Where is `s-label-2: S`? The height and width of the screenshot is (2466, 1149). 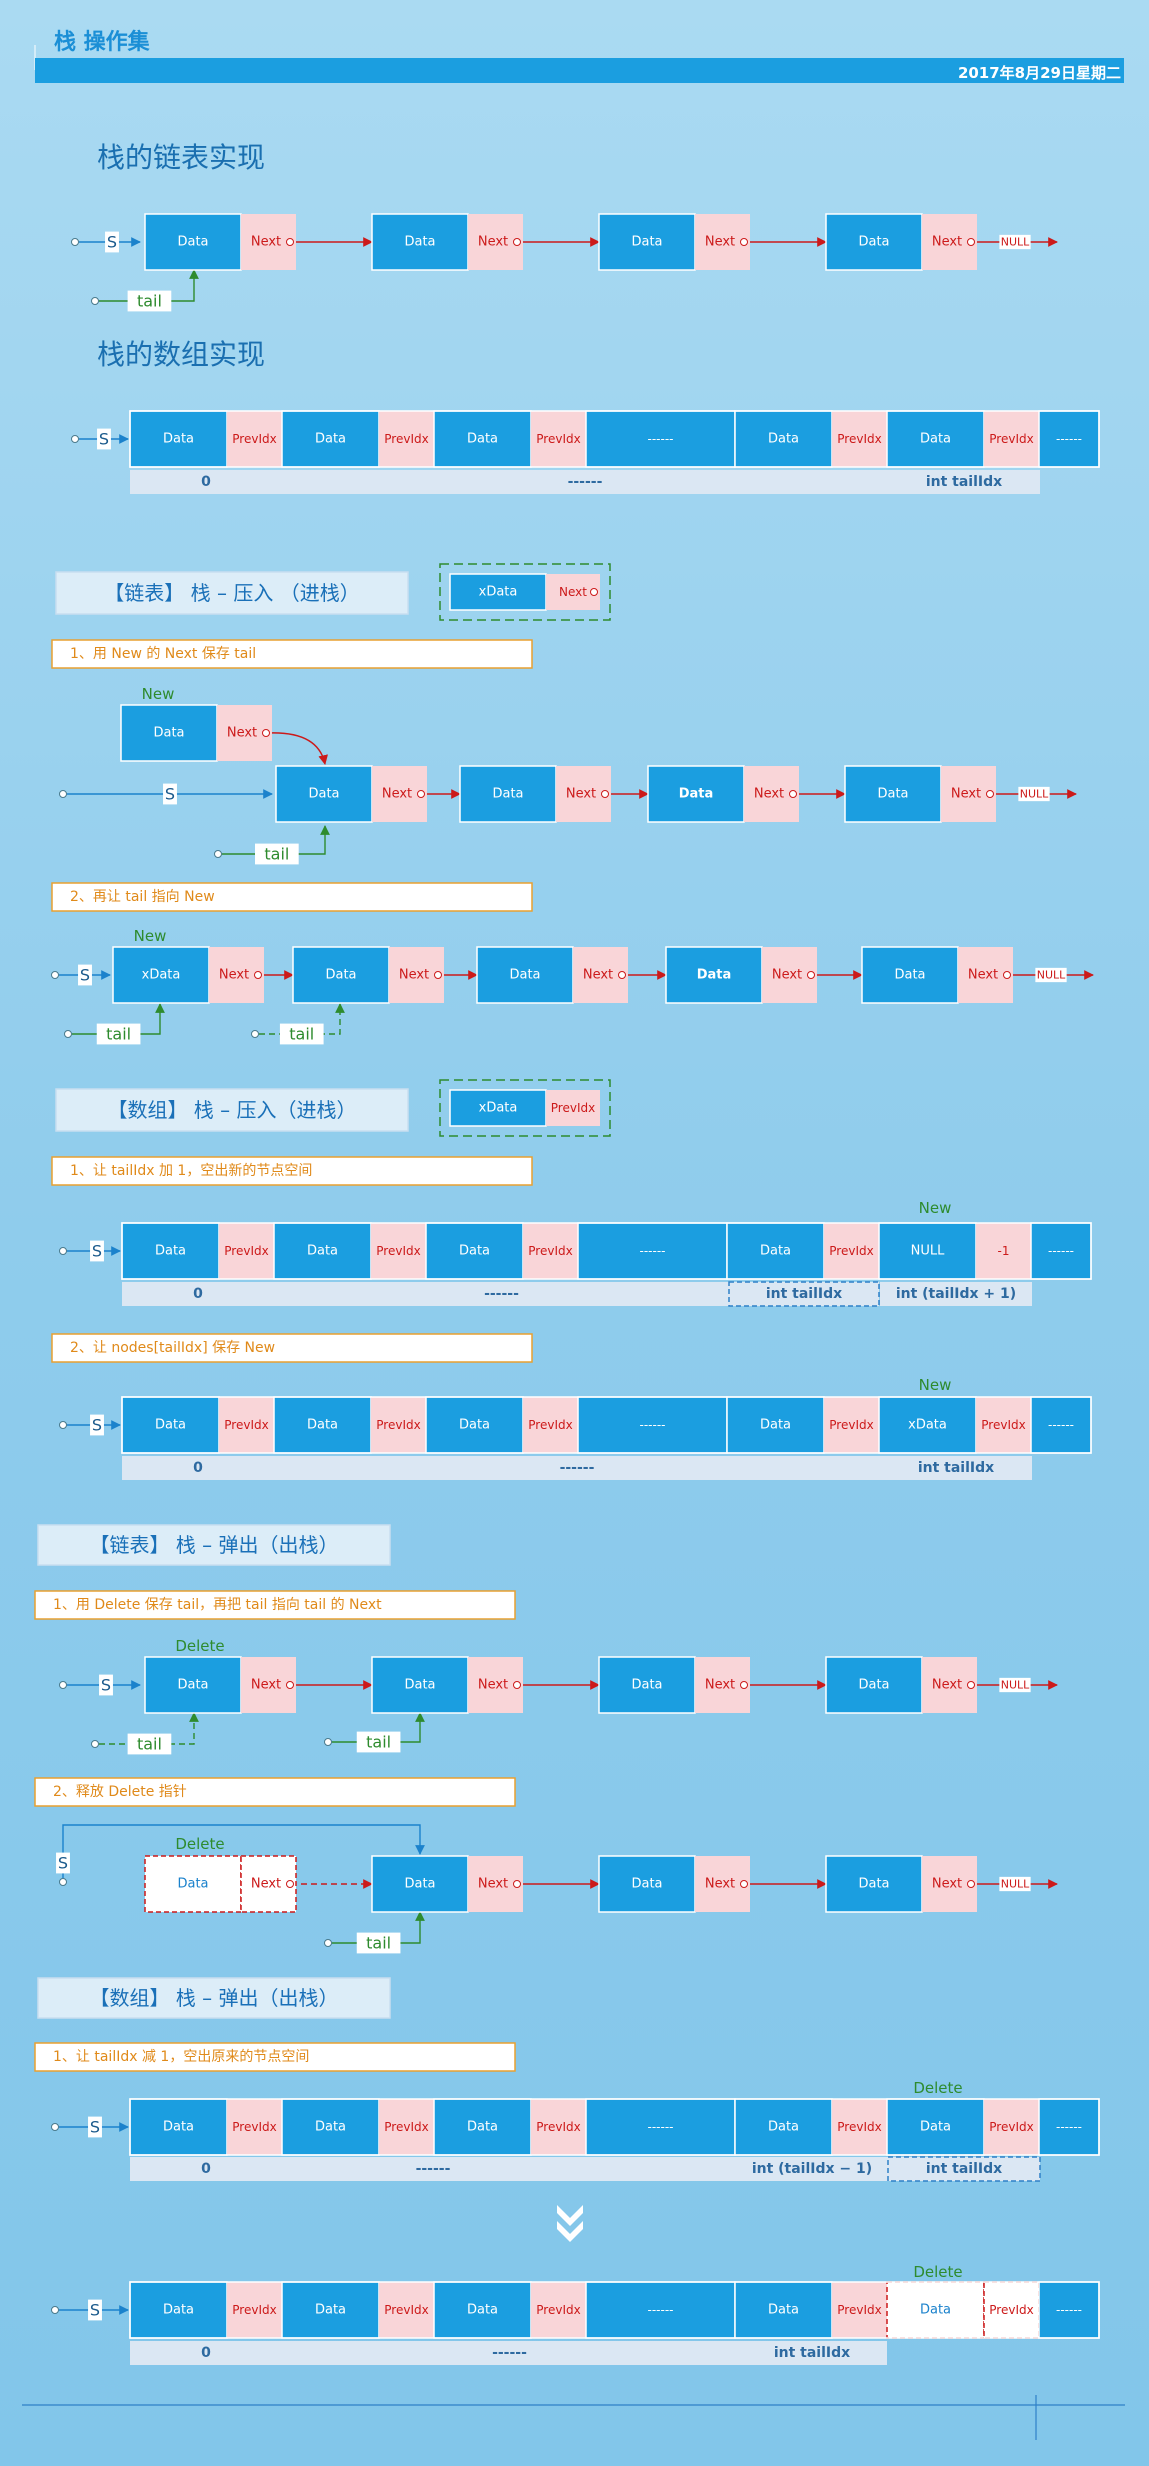 s-label-2: S is located at coordinates (63, 1863).